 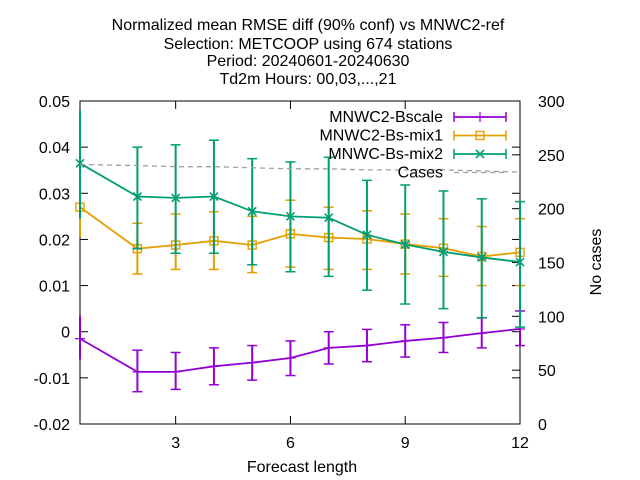 I want to click on legend-entry: Cases, so click(x=452, y=173).